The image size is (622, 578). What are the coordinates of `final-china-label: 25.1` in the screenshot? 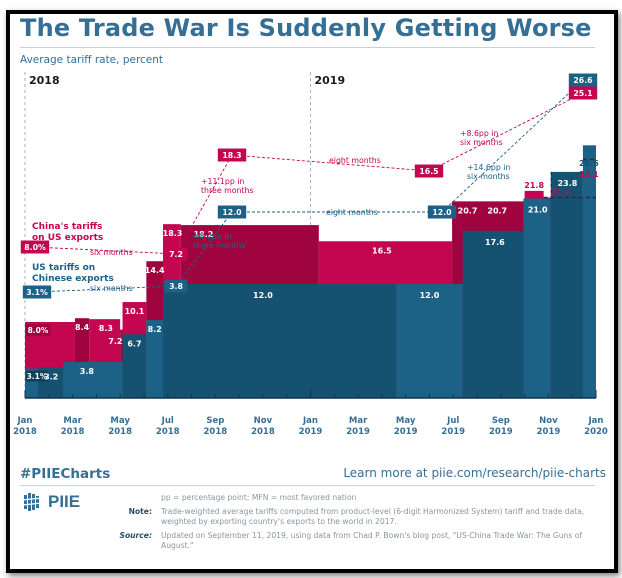 It's located at (589, 174).